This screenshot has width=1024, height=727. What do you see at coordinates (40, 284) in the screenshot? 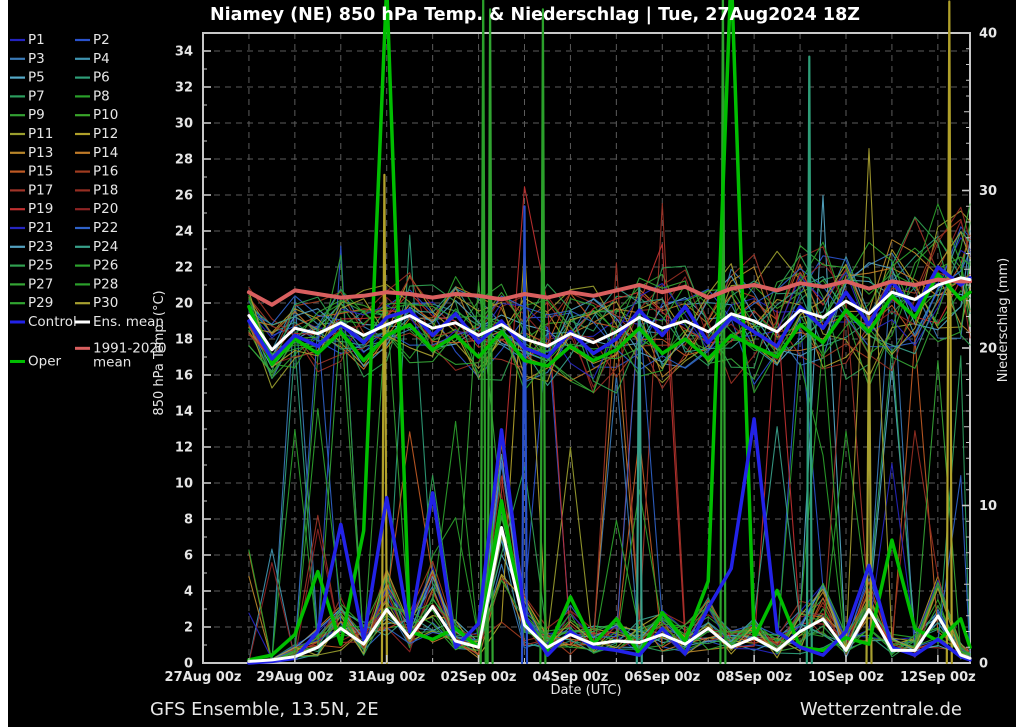
I see `legend-item-P27: P27` at bounding box center [40, 284].